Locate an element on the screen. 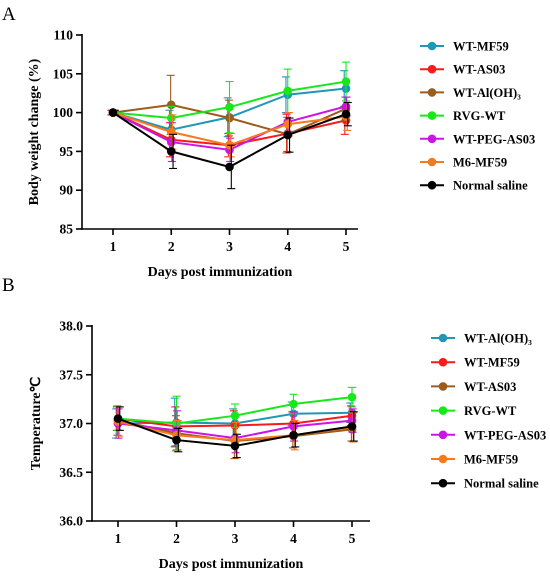 Image resolution: width=550 pixels, height=576 pixels. panel-label-b: B is located at coordinates (8, 285).